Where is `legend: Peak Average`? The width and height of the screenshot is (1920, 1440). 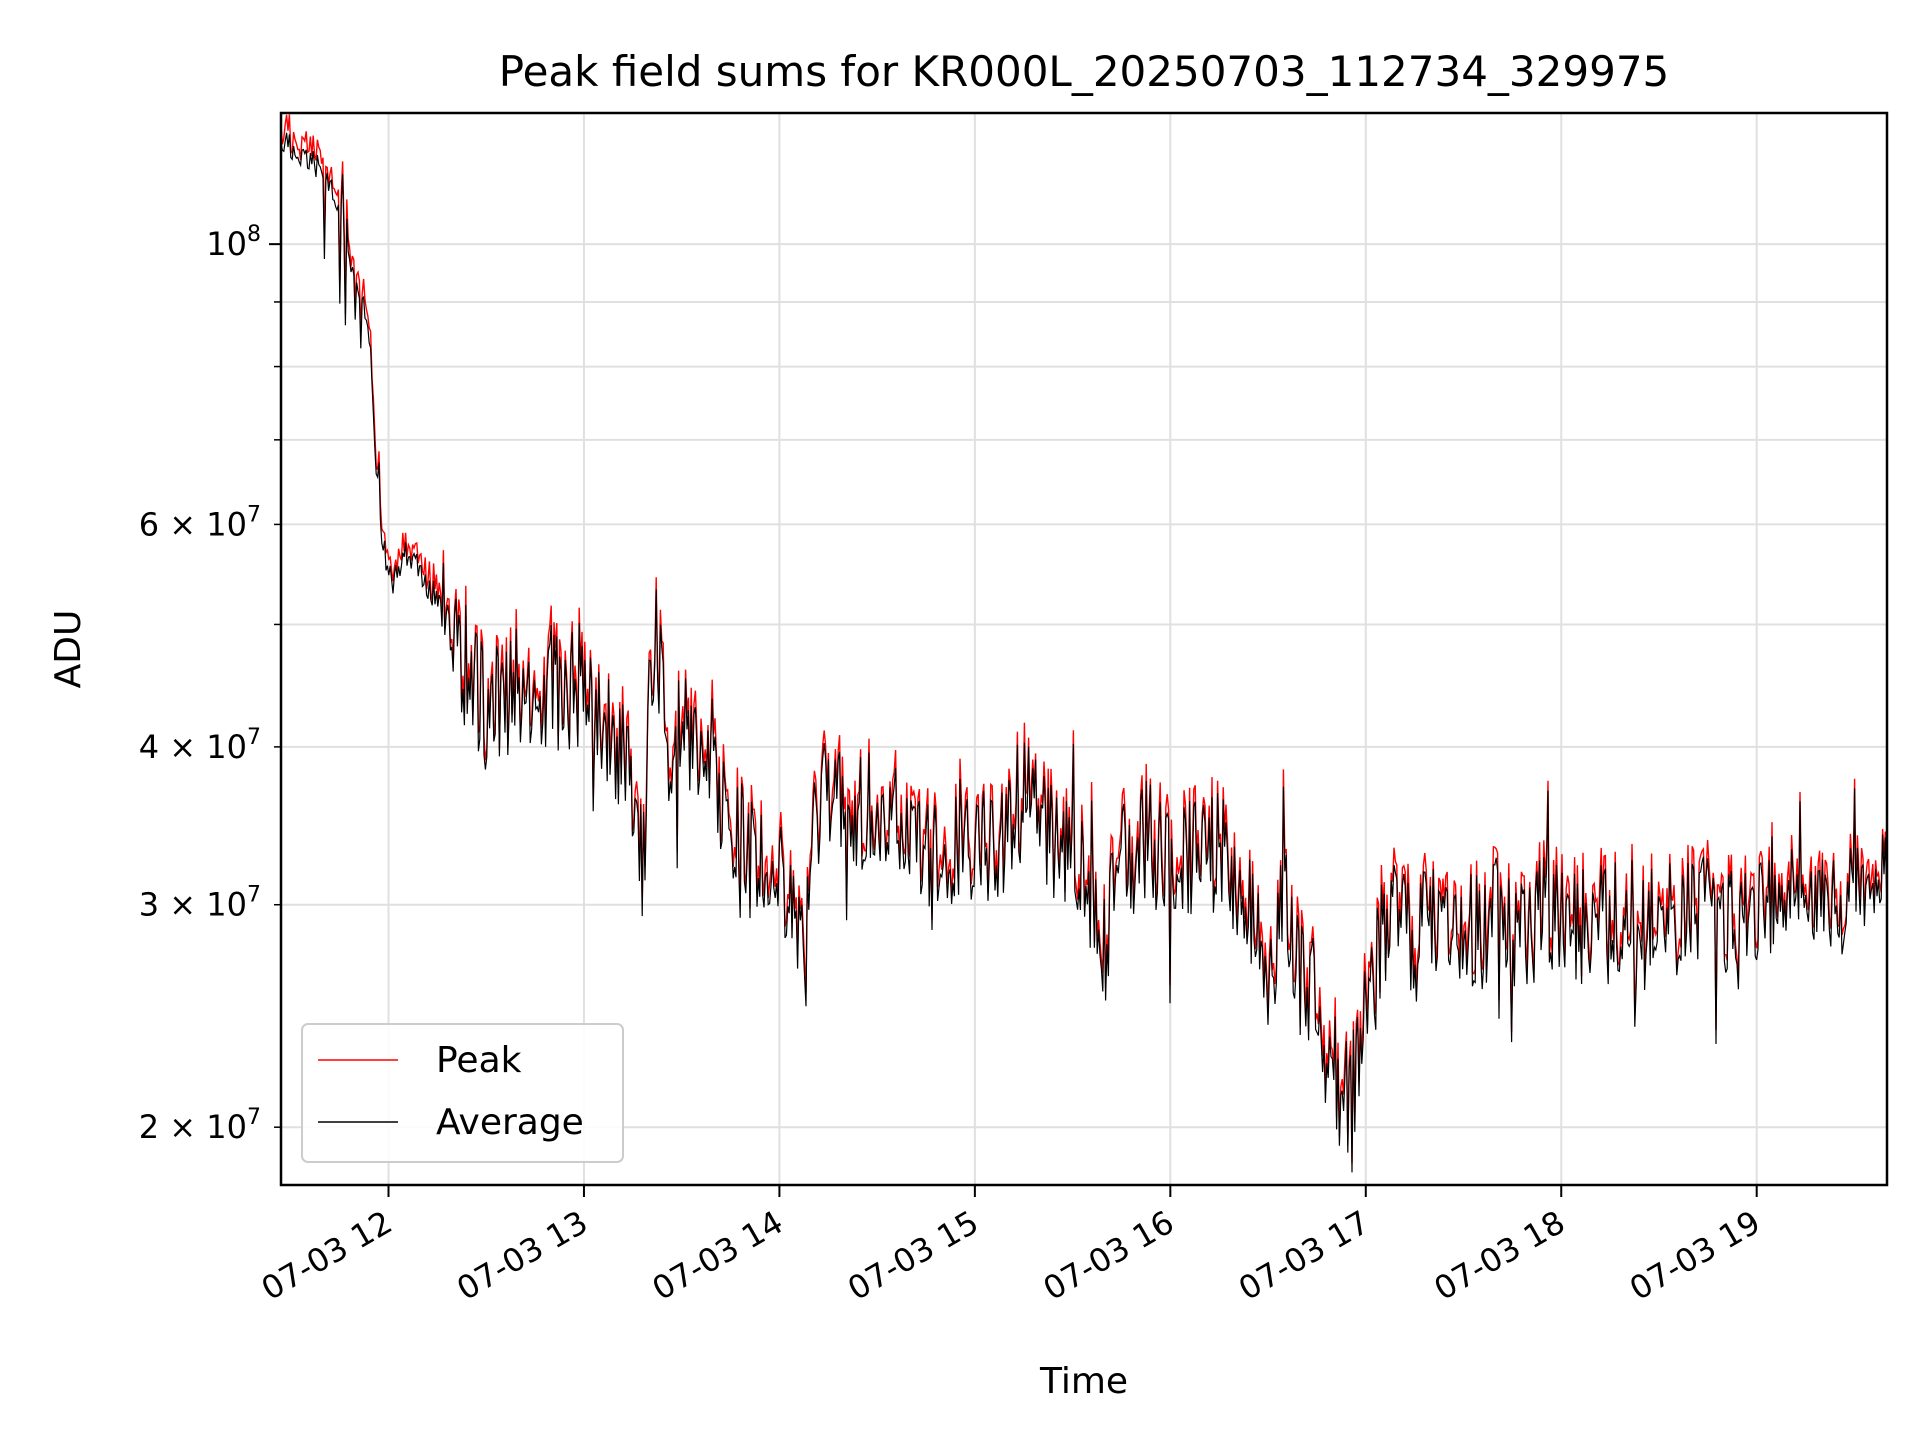 legend: Peak Average is located at coordinates (462, 1093).